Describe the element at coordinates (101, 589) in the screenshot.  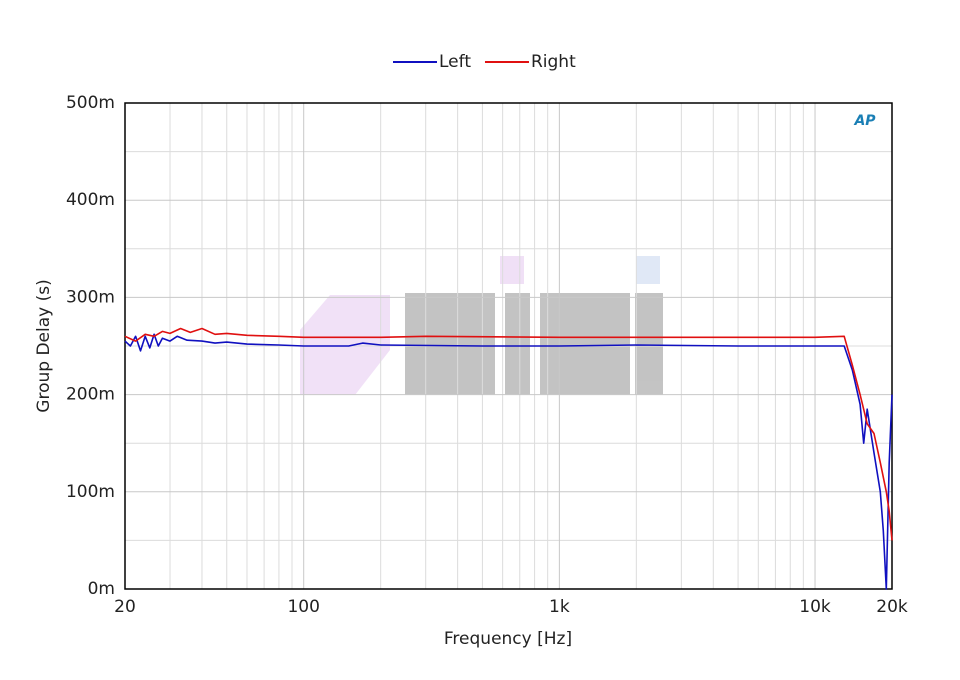
I see `y-tick-label: 0m` at that location.